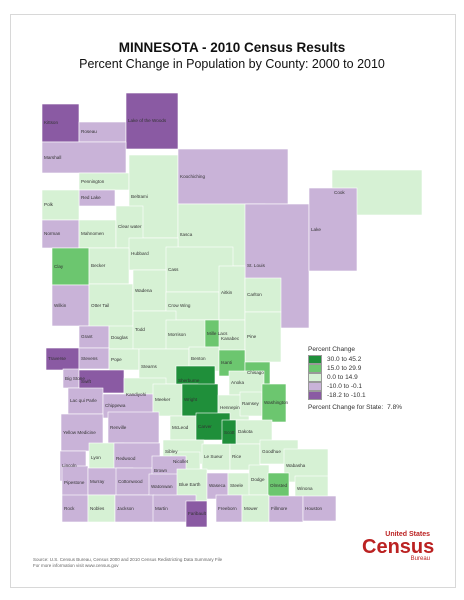  I want to click on county-label: Beltrami, so click(139, 196).